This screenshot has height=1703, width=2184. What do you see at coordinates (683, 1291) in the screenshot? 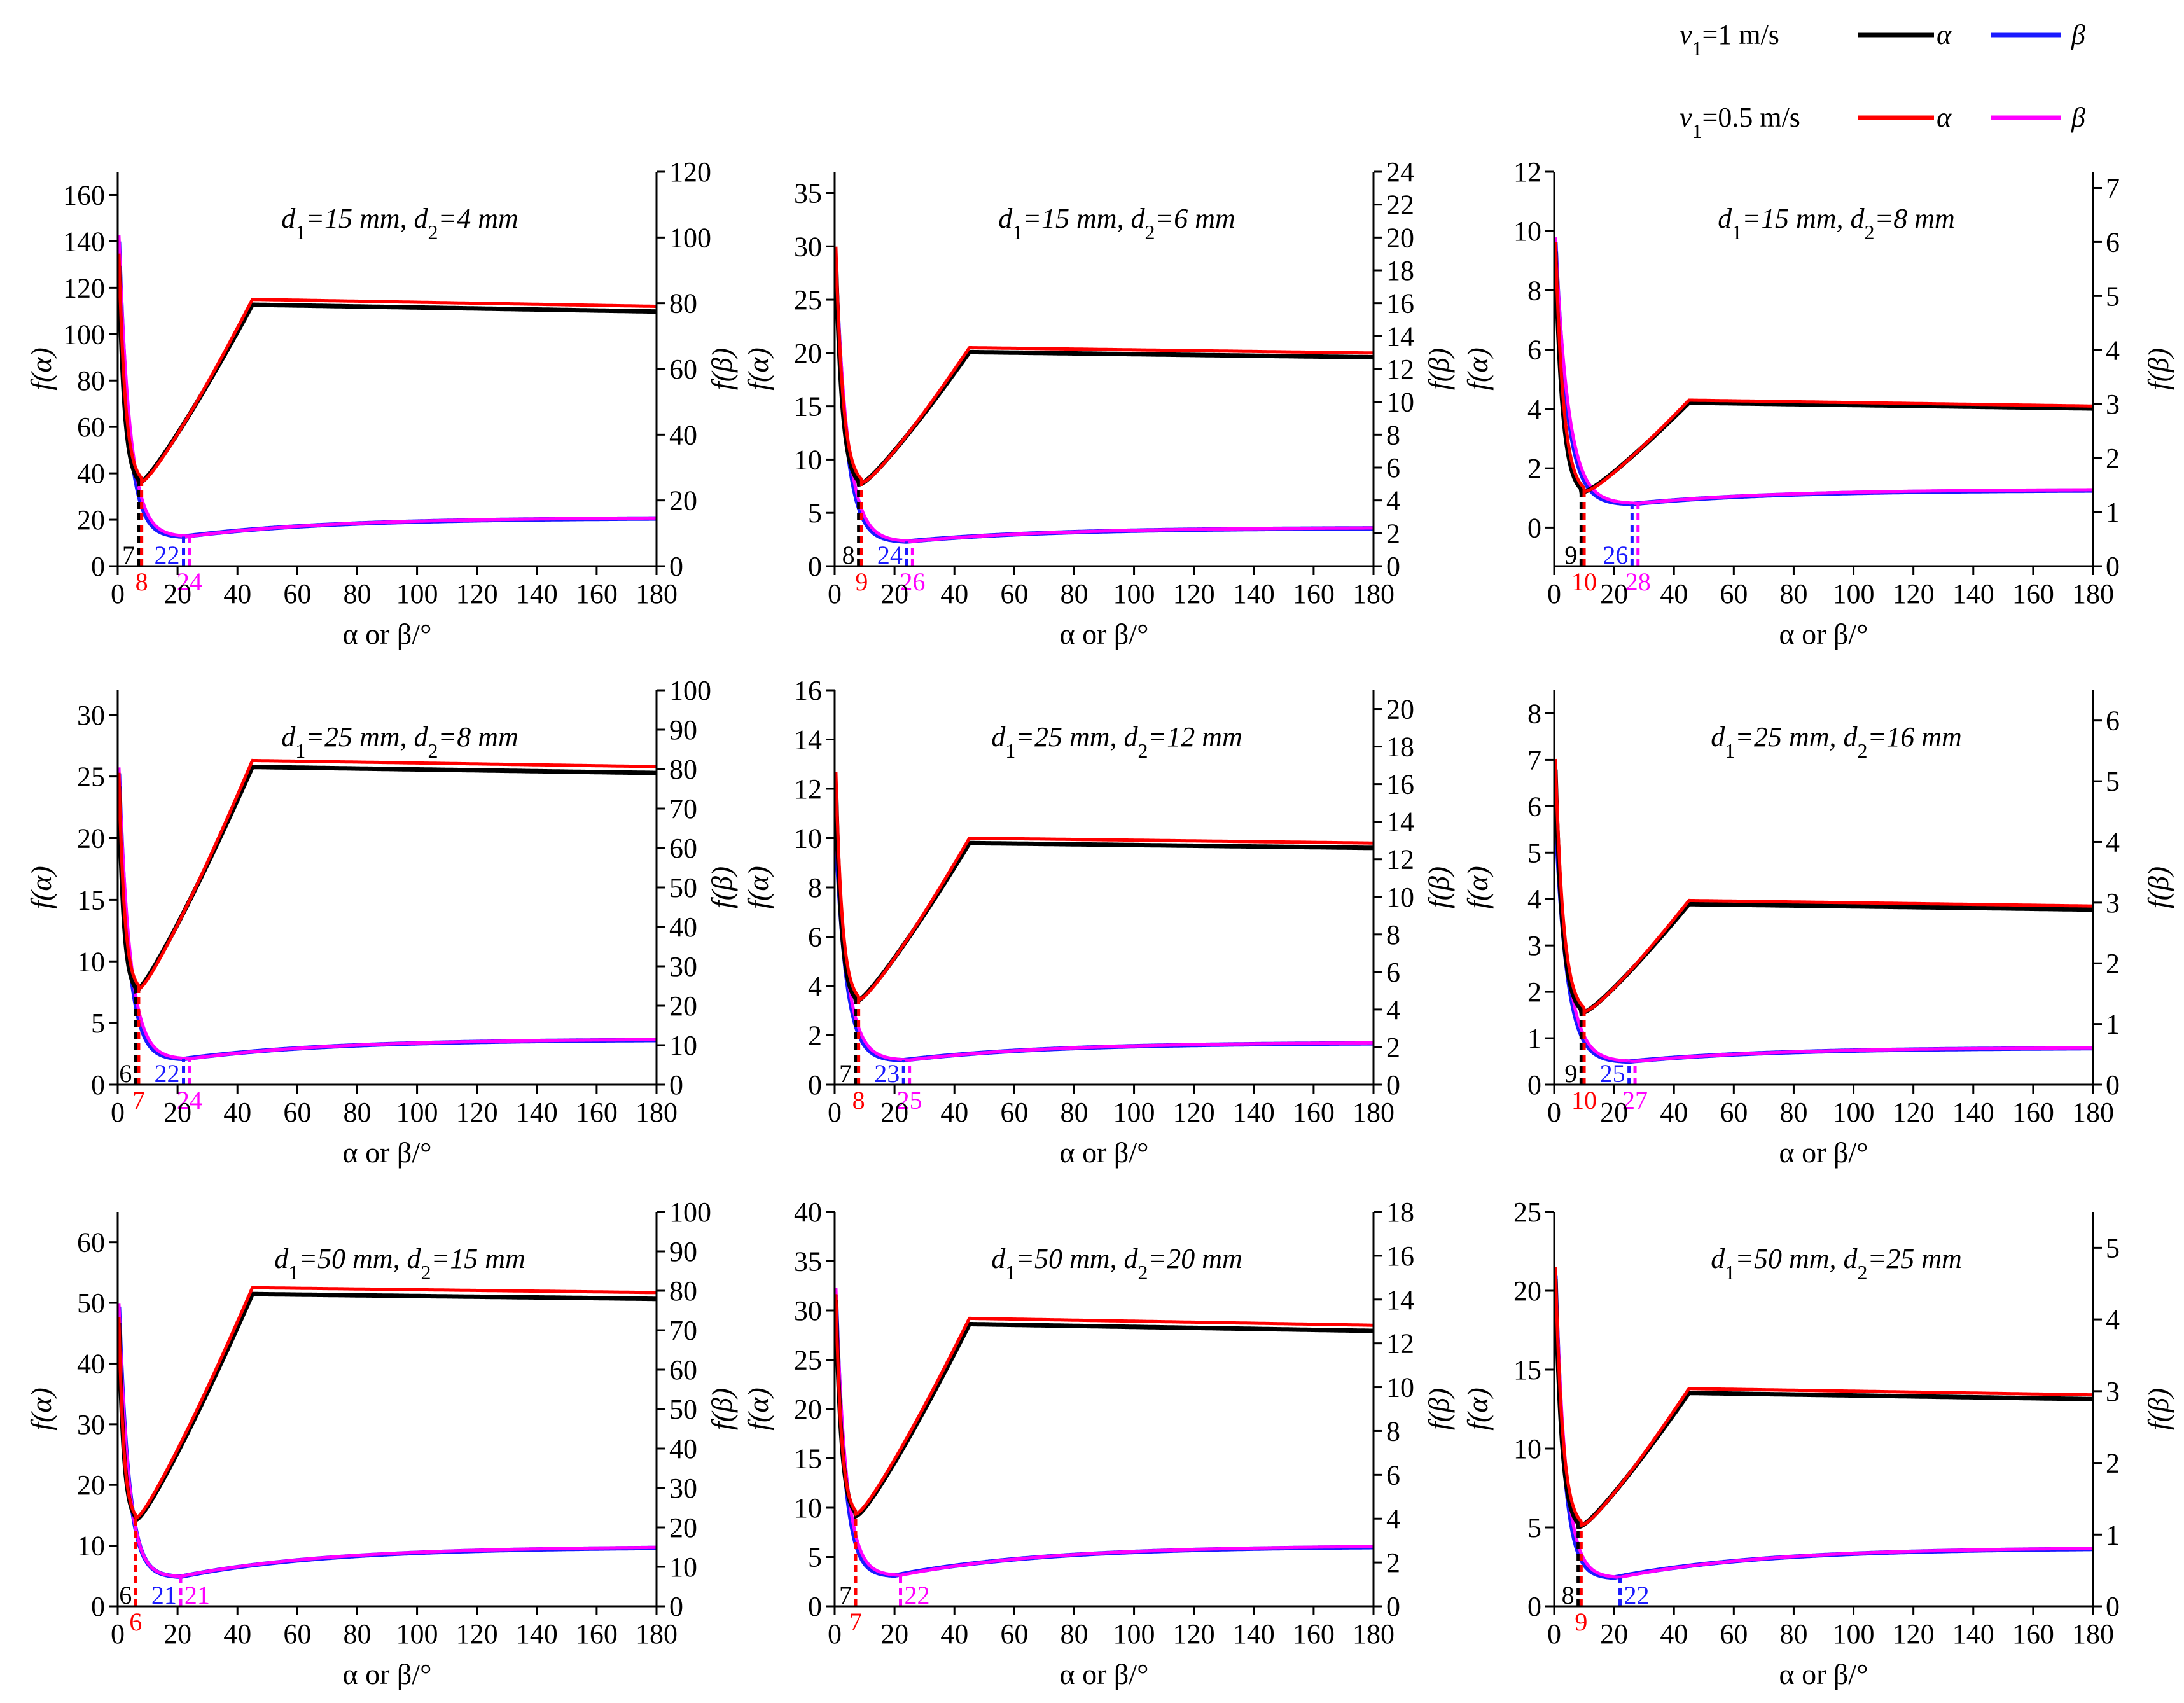
I see `y-right-tick-label: 80` at bounding box center [683, 1291].